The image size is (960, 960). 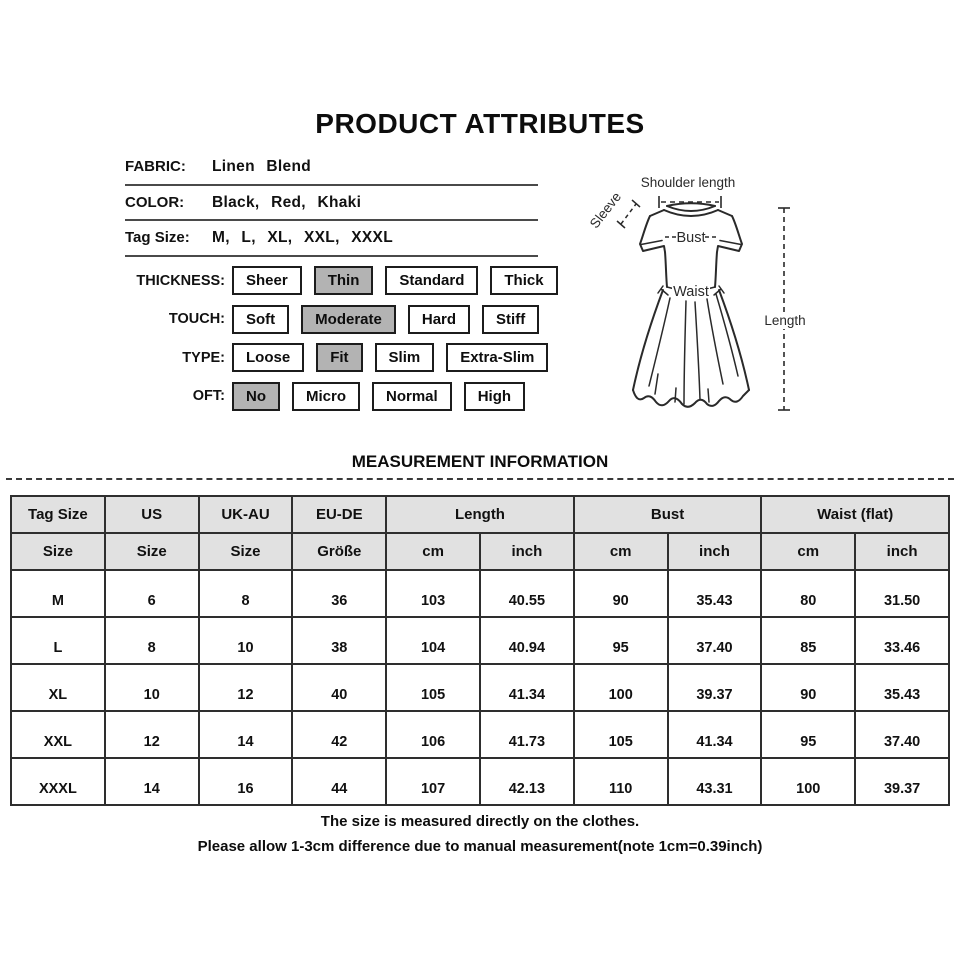 I want to click on col-header-uk-au: UK-AU, so click(x=245, y=514).